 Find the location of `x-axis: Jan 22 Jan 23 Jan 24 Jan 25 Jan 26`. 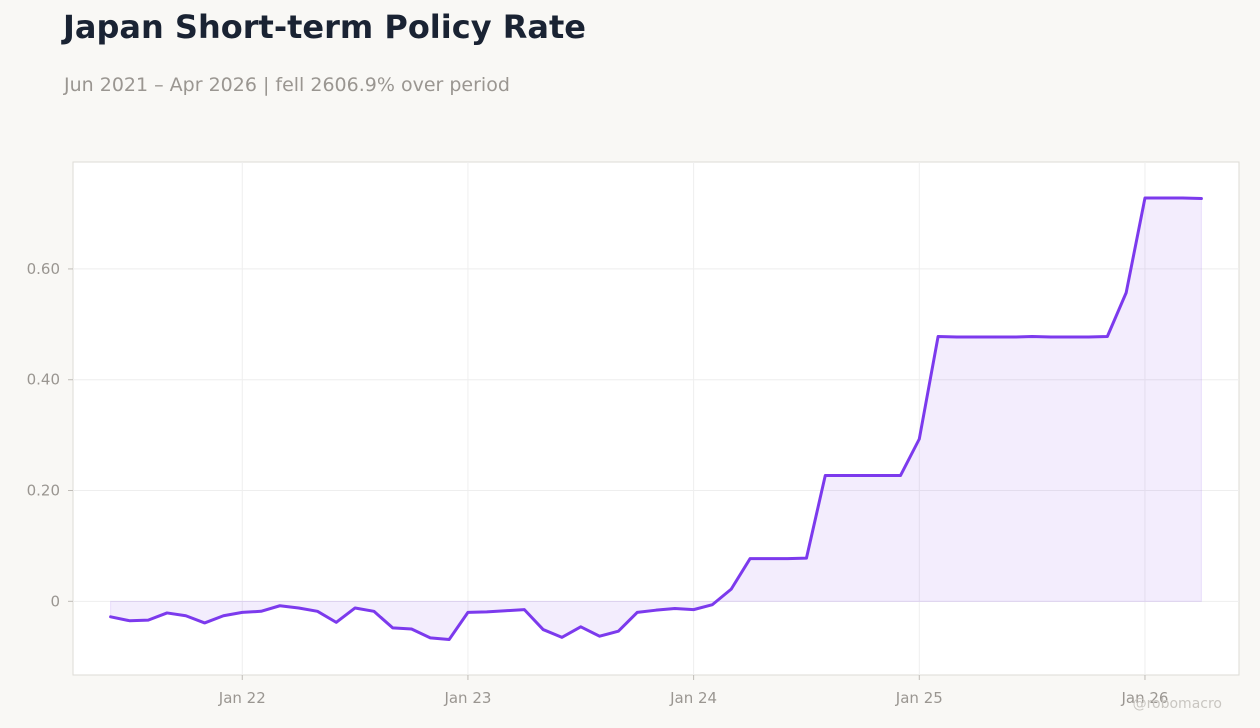

x-axis: Jan 22 Jan 23 Jan 24 Jan 25 Jan 26 is located at coordinates (693, 691).